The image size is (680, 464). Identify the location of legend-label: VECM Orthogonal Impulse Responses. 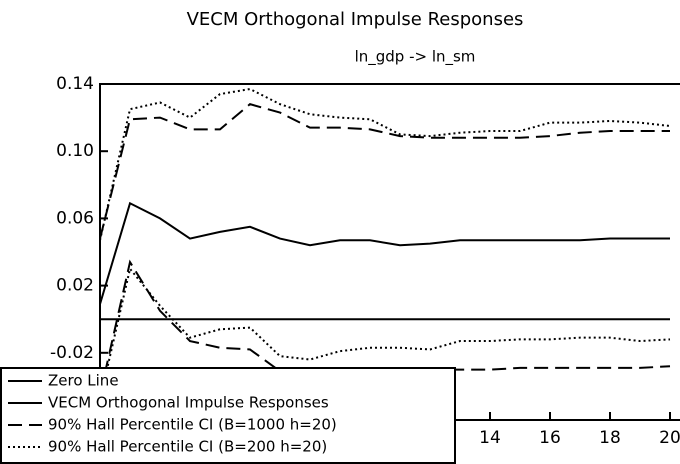
(188, 403).